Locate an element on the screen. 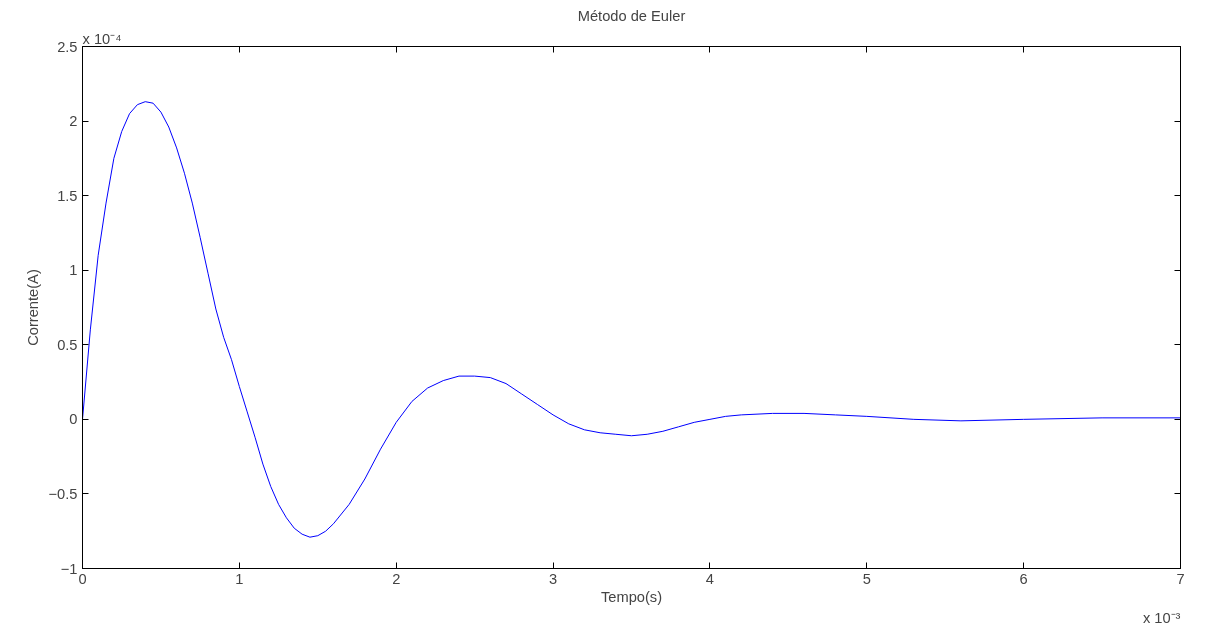 The height and width of the screenshot is (631, 1207). y-tick-label: −0.5 is located at coordinates (63, 493).